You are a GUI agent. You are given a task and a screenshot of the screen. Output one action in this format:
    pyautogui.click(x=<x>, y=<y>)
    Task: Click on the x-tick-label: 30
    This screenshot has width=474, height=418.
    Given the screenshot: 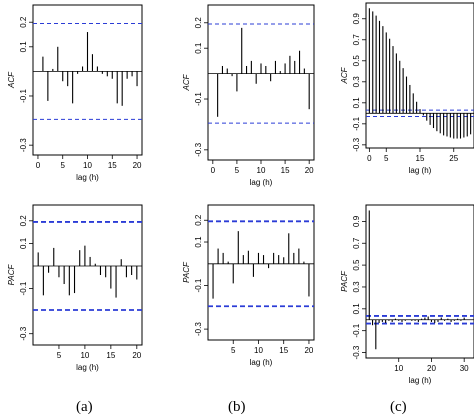 What is the action you would take?
    pyautogui.click(x=464, y=368)
    